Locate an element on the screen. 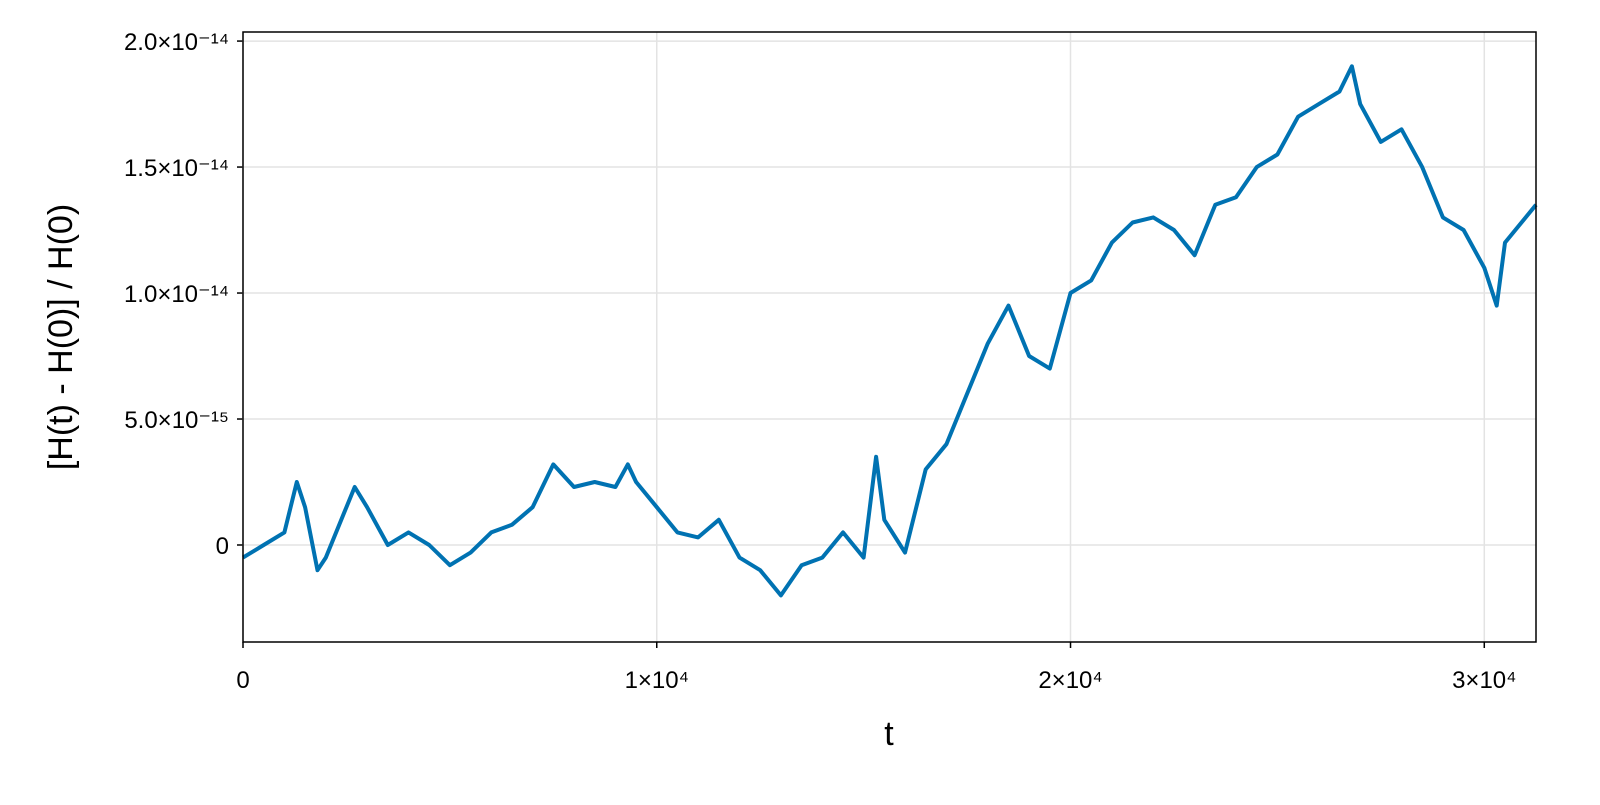 The height and width of the screenshot is (805, 1600). y-tick-label: 0 is located at coordinates (222, 546).